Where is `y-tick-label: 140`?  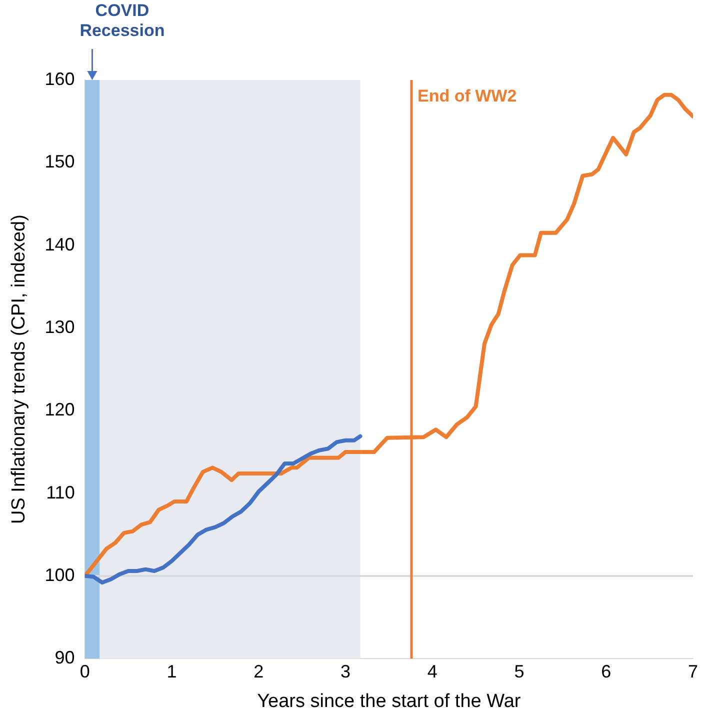
y-tick-label: 140 is located at coordinates (59, 244).